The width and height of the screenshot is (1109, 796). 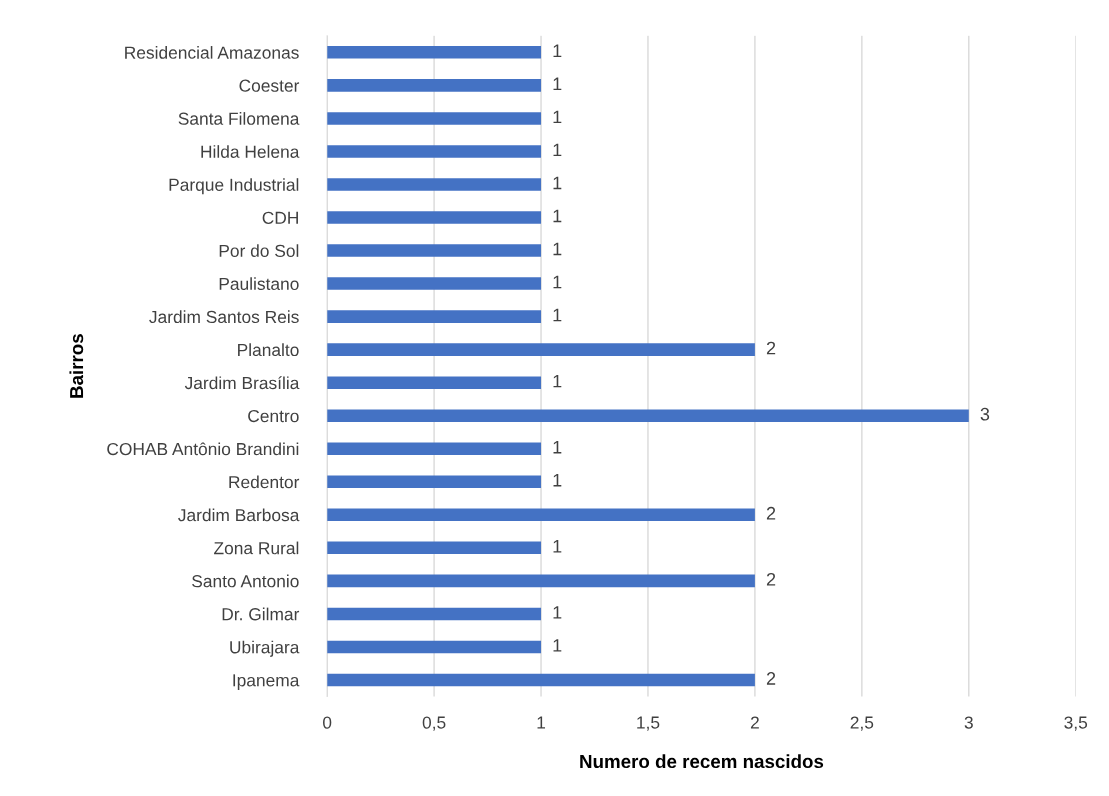 I want to click on y-tick-label: Paulistano, so click(x=259, y=284).